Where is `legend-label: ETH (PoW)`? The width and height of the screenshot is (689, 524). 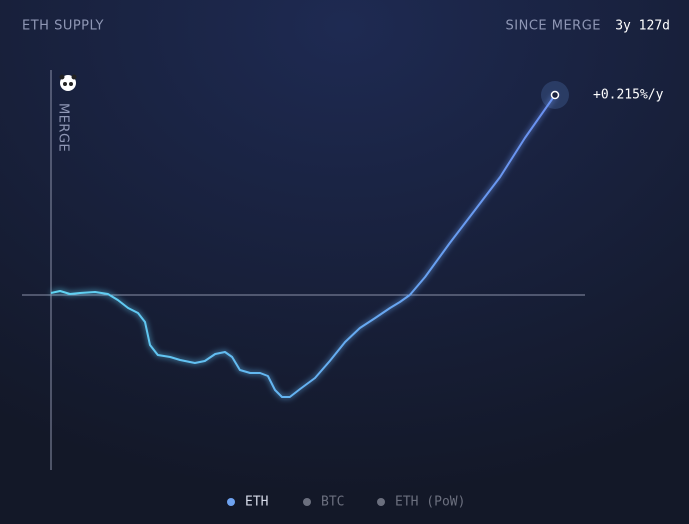
legend-label: ETH (PoW) is located at coordinates (430, 502).